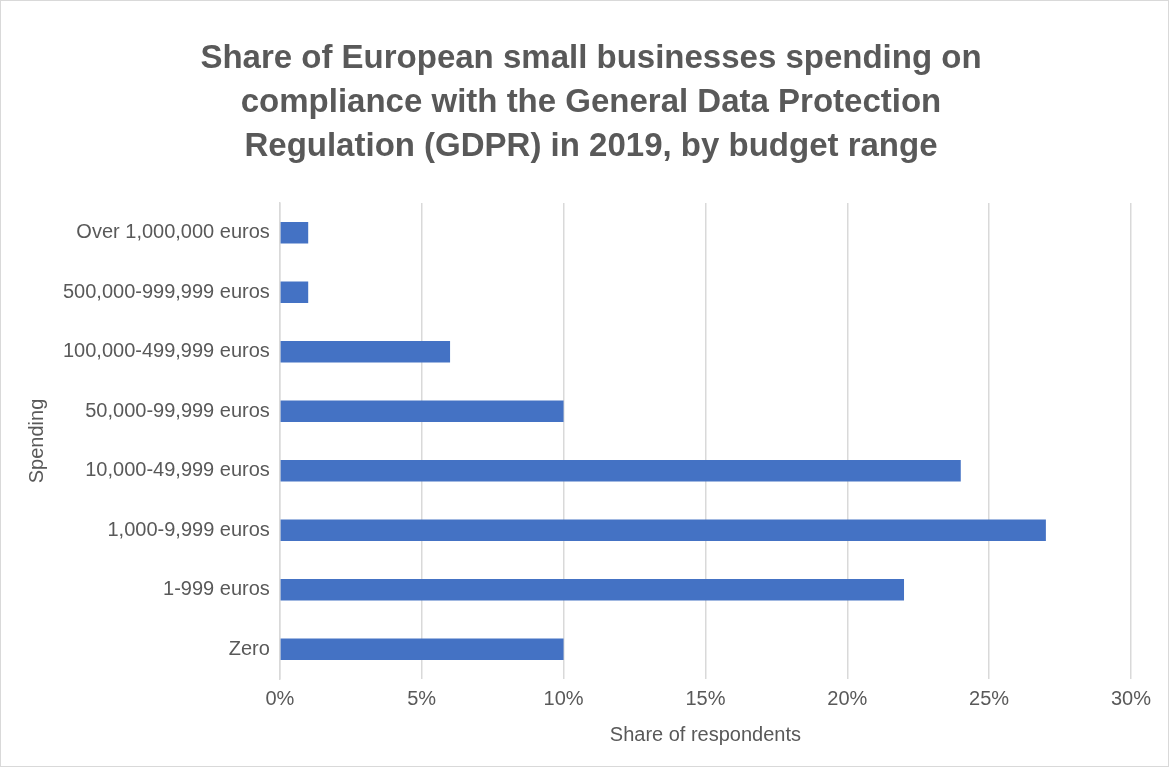 This screenshot has height=767, width=1169. Describe the element at coordinates (173, 231) in the screenshot. I see `y-tick-label: Over 1,000,000 euros` at that location.